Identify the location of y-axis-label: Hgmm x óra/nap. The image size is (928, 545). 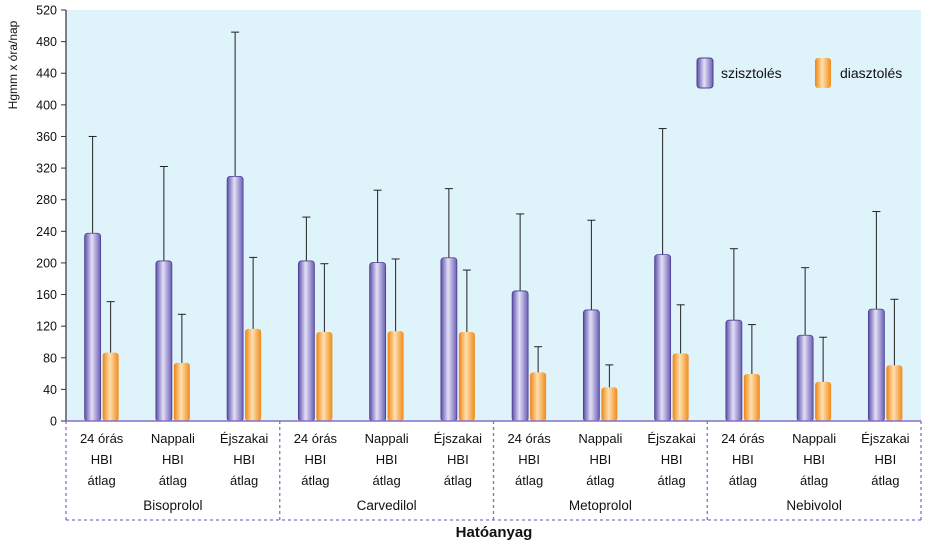
(13, 64).